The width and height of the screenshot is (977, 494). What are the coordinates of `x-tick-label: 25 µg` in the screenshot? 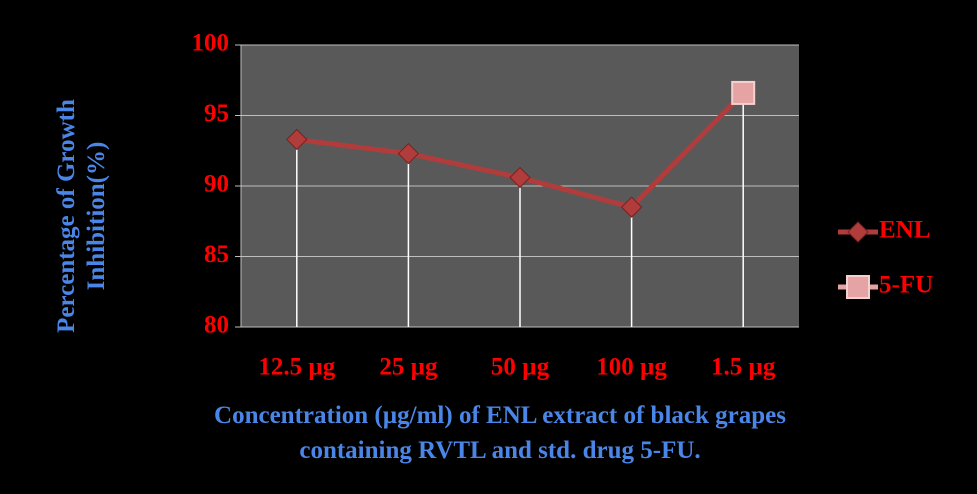 It's located at (408, 367).